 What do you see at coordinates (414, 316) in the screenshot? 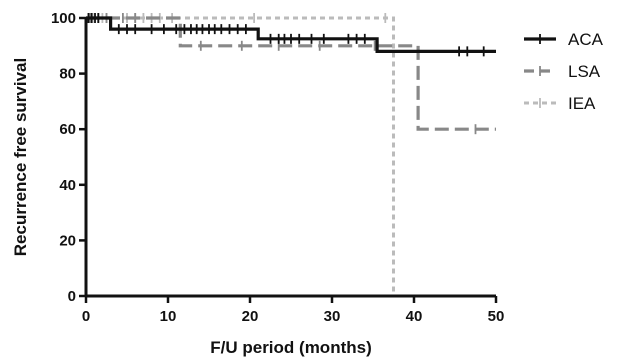
I see `x-tick-label: 40` at bounding box center [414, 316].